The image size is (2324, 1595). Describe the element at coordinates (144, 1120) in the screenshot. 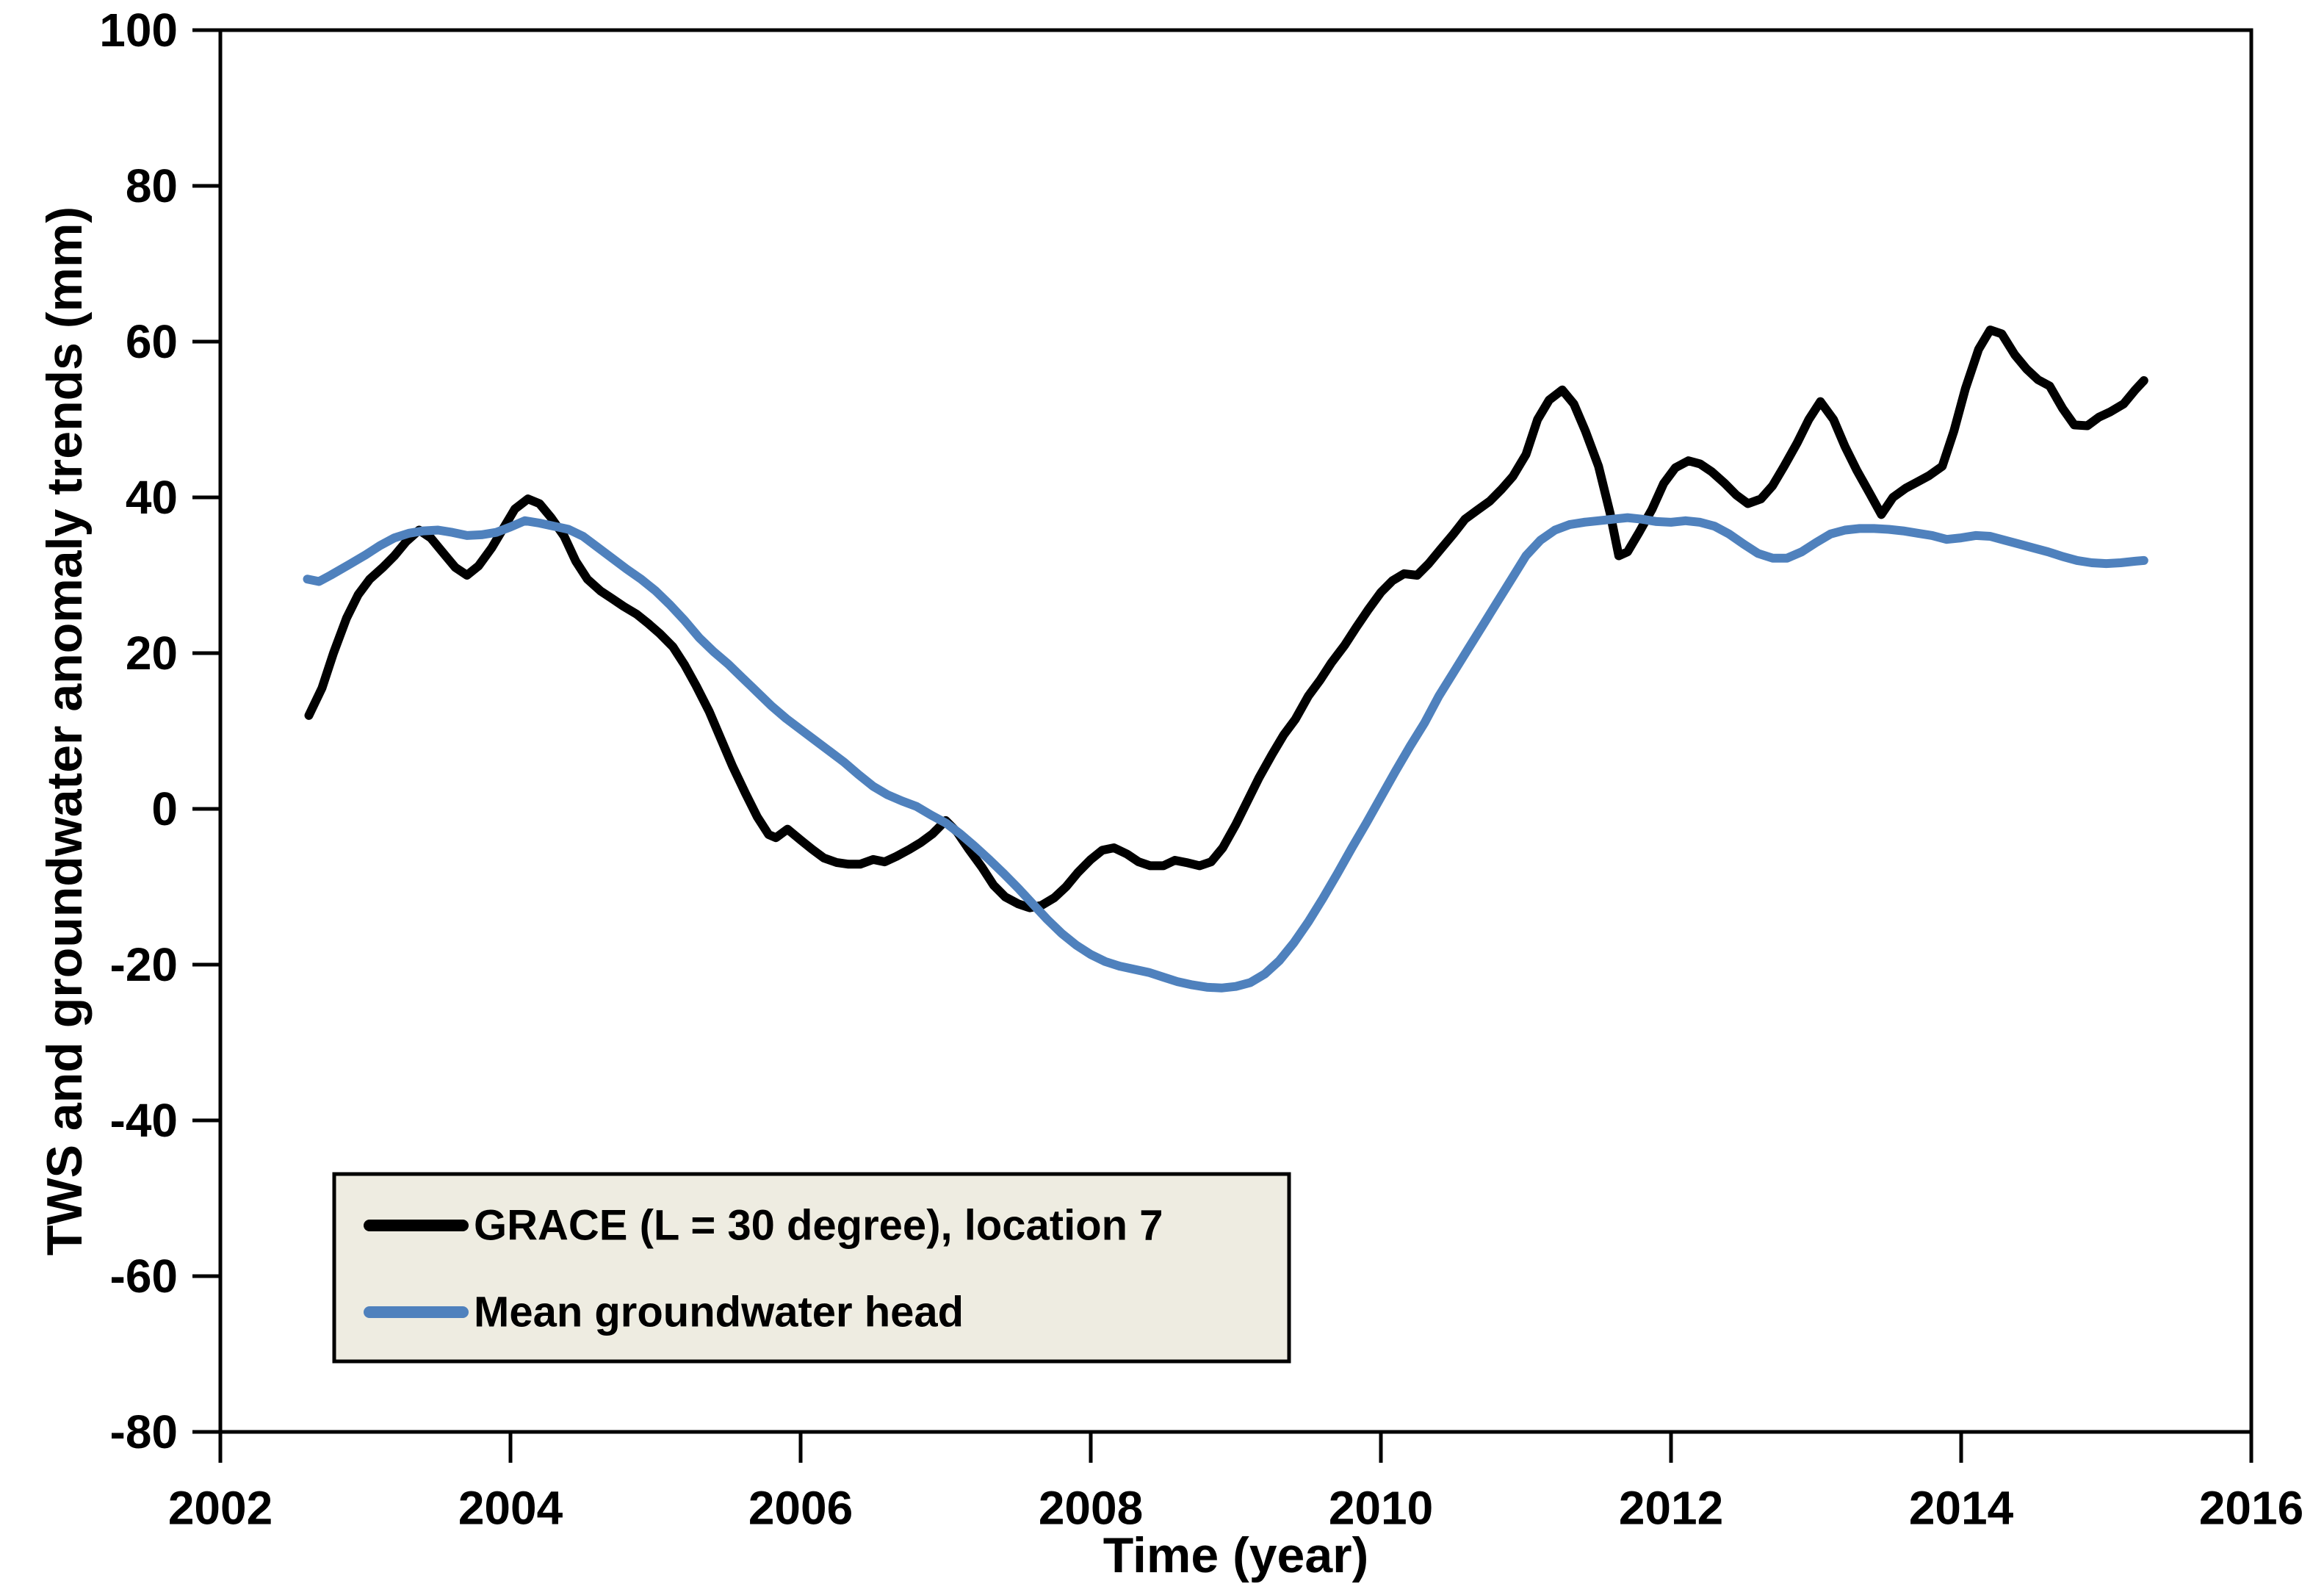

I see `y-axis-tick-label: -40` at that location.